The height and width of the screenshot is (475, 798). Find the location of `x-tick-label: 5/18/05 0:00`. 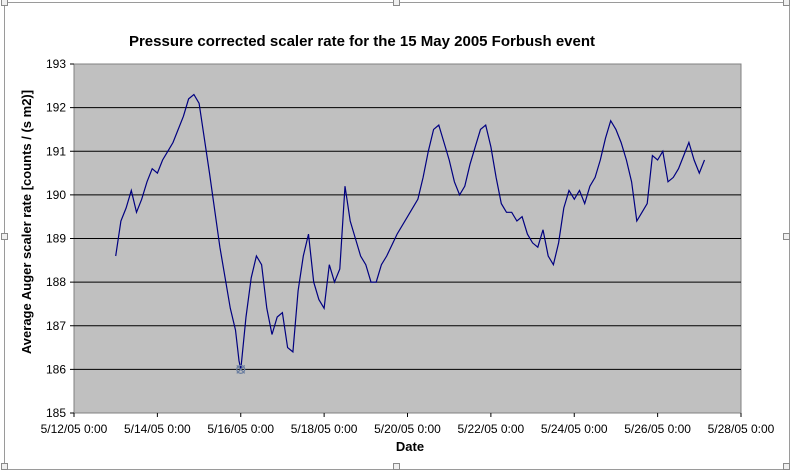

x-tick-label: 5/18/05 0:00 is located at coordinates (324, 429).